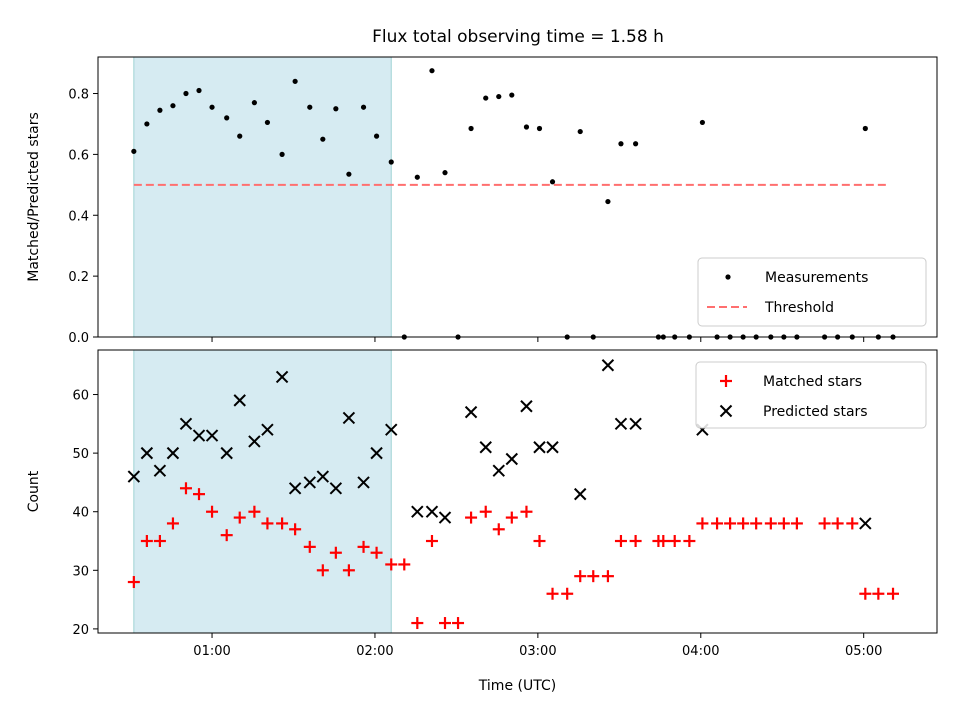 The image size is (960, 720). What do you see at coordinates (80, 630) in the screenshot?
I see `y-tick-label: 20` at bounding box center [80, 630].